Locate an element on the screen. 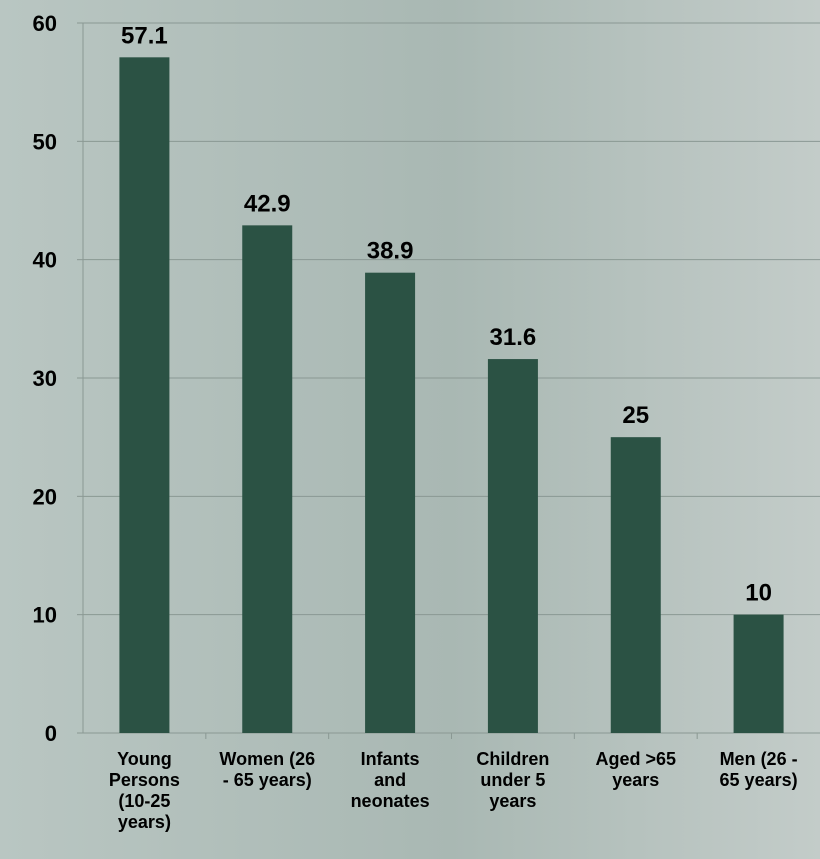 Image resolution: width=820 pixels, height=859 pixels. value-label: 42.9 is located at coordinates (267, 203).